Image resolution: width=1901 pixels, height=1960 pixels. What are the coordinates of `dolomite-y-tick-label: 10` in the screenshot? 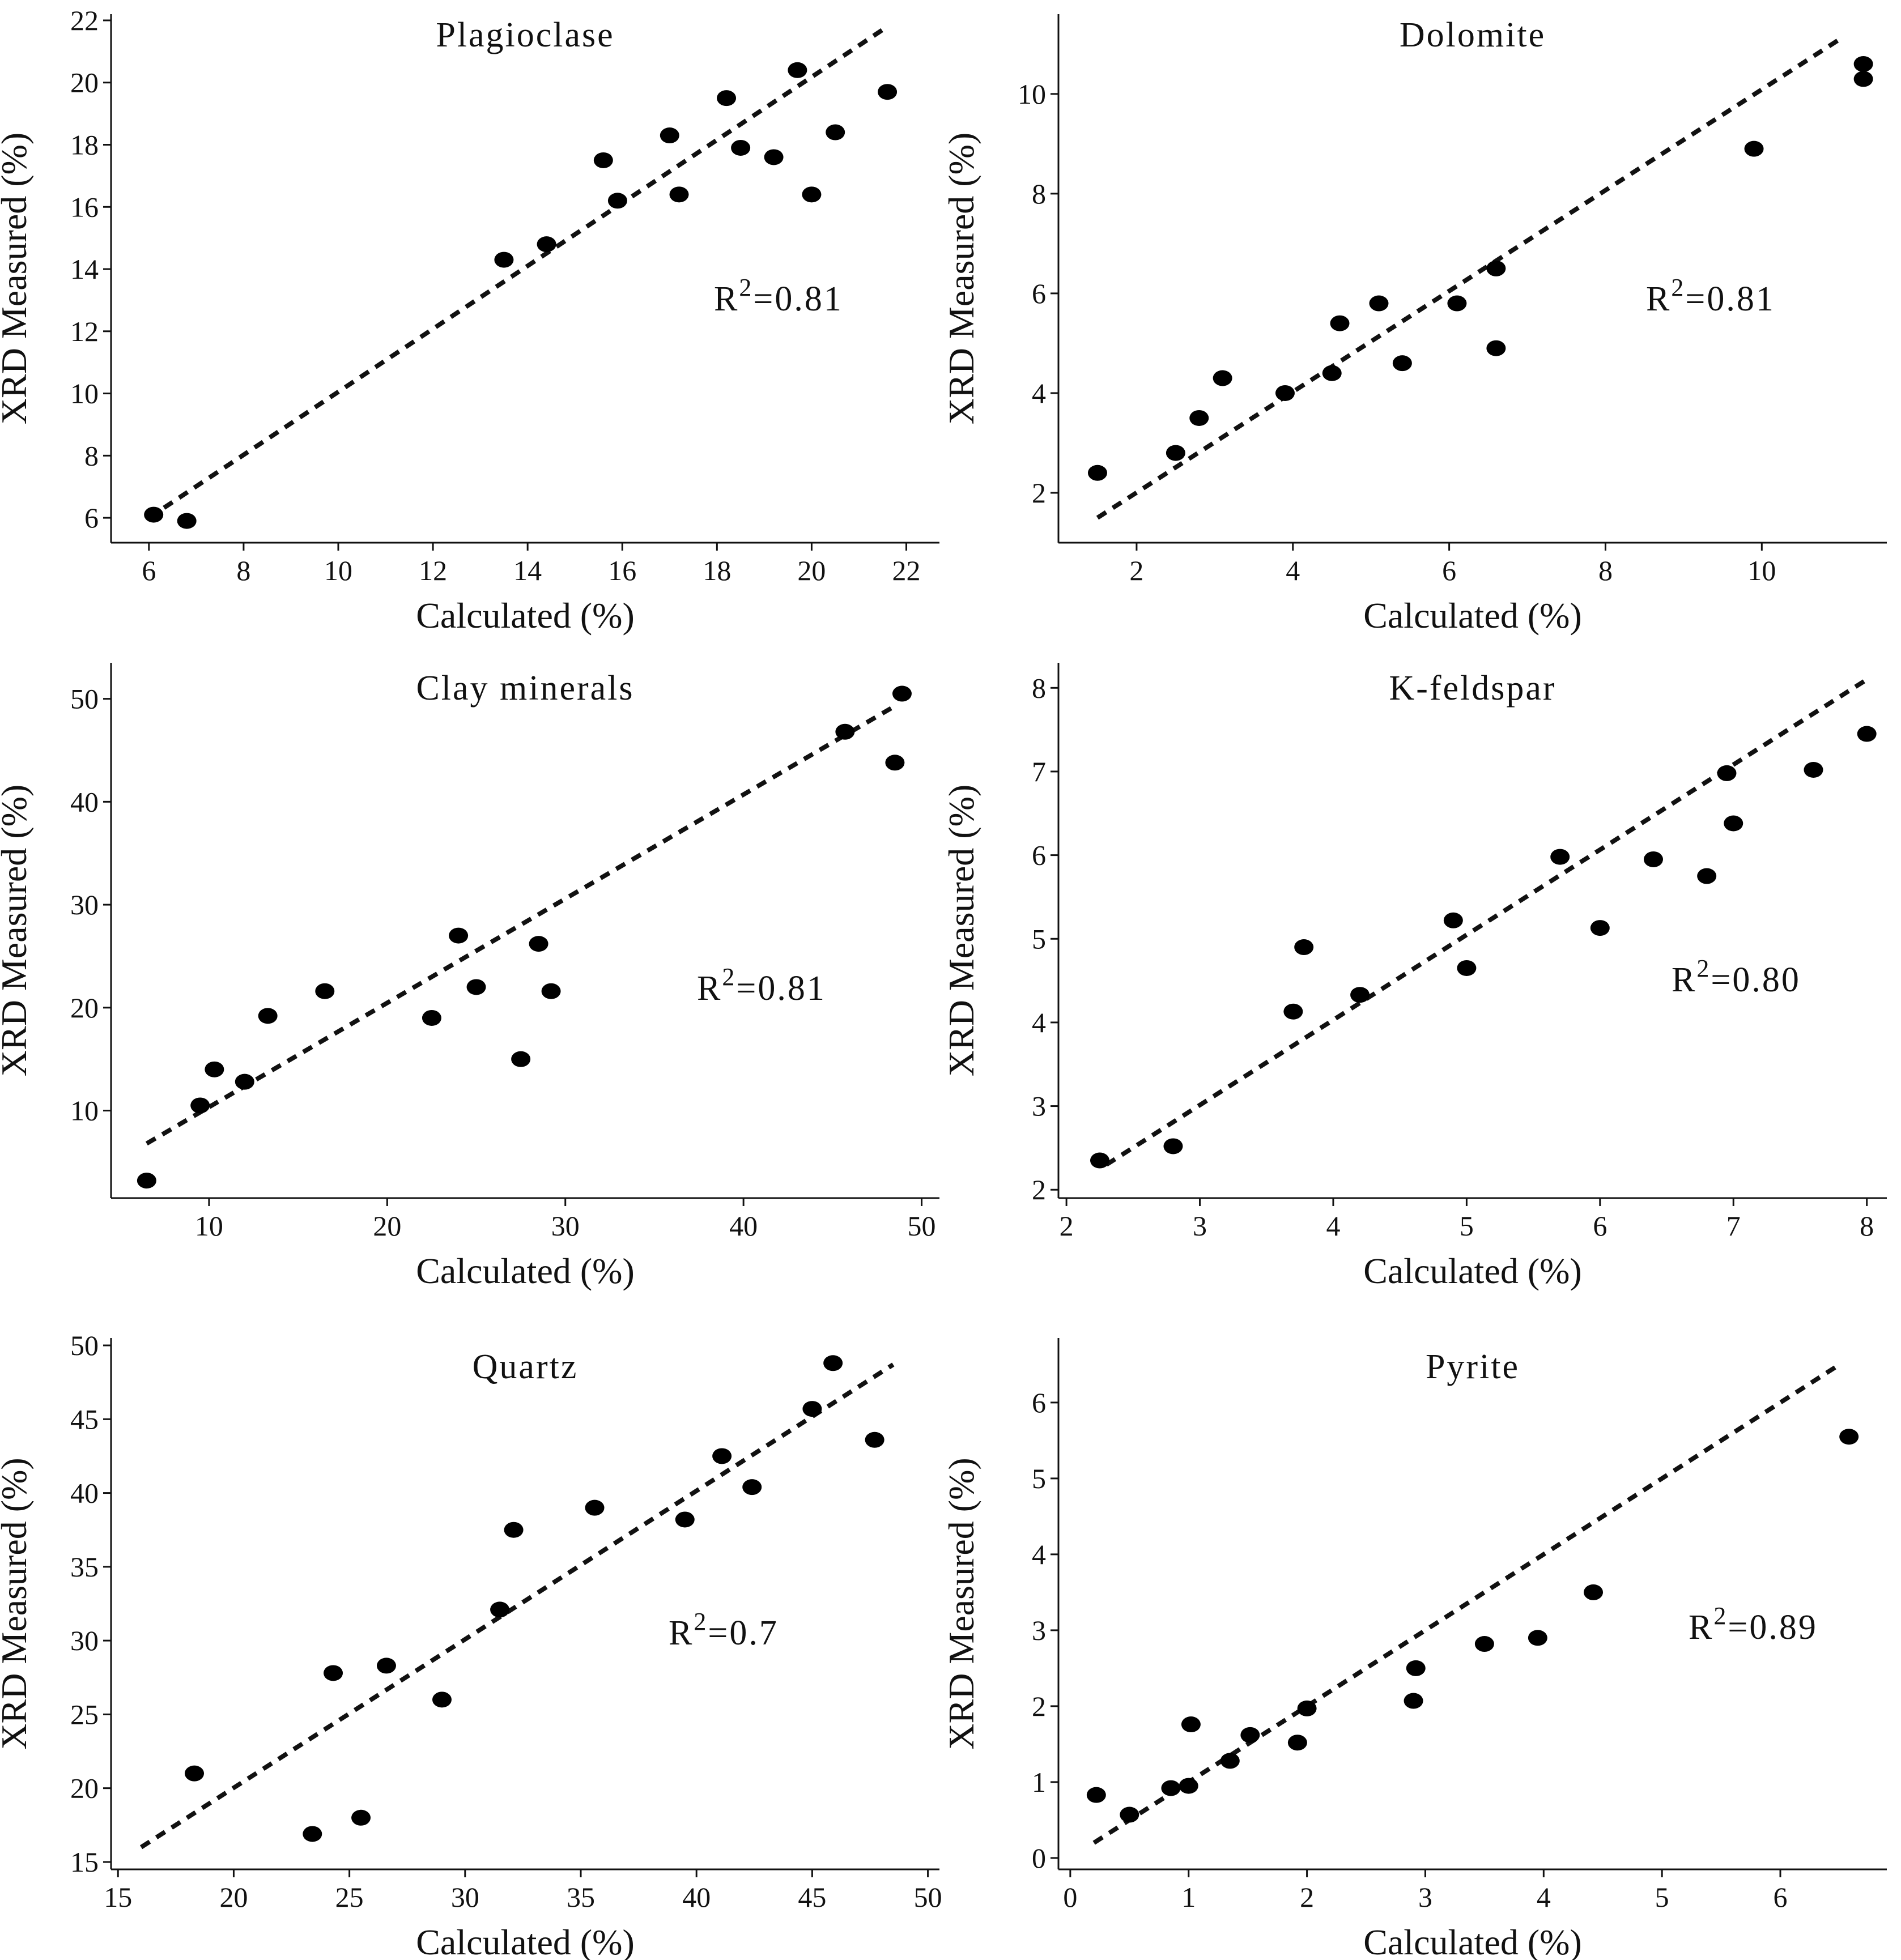 It's located at (1032, 94).